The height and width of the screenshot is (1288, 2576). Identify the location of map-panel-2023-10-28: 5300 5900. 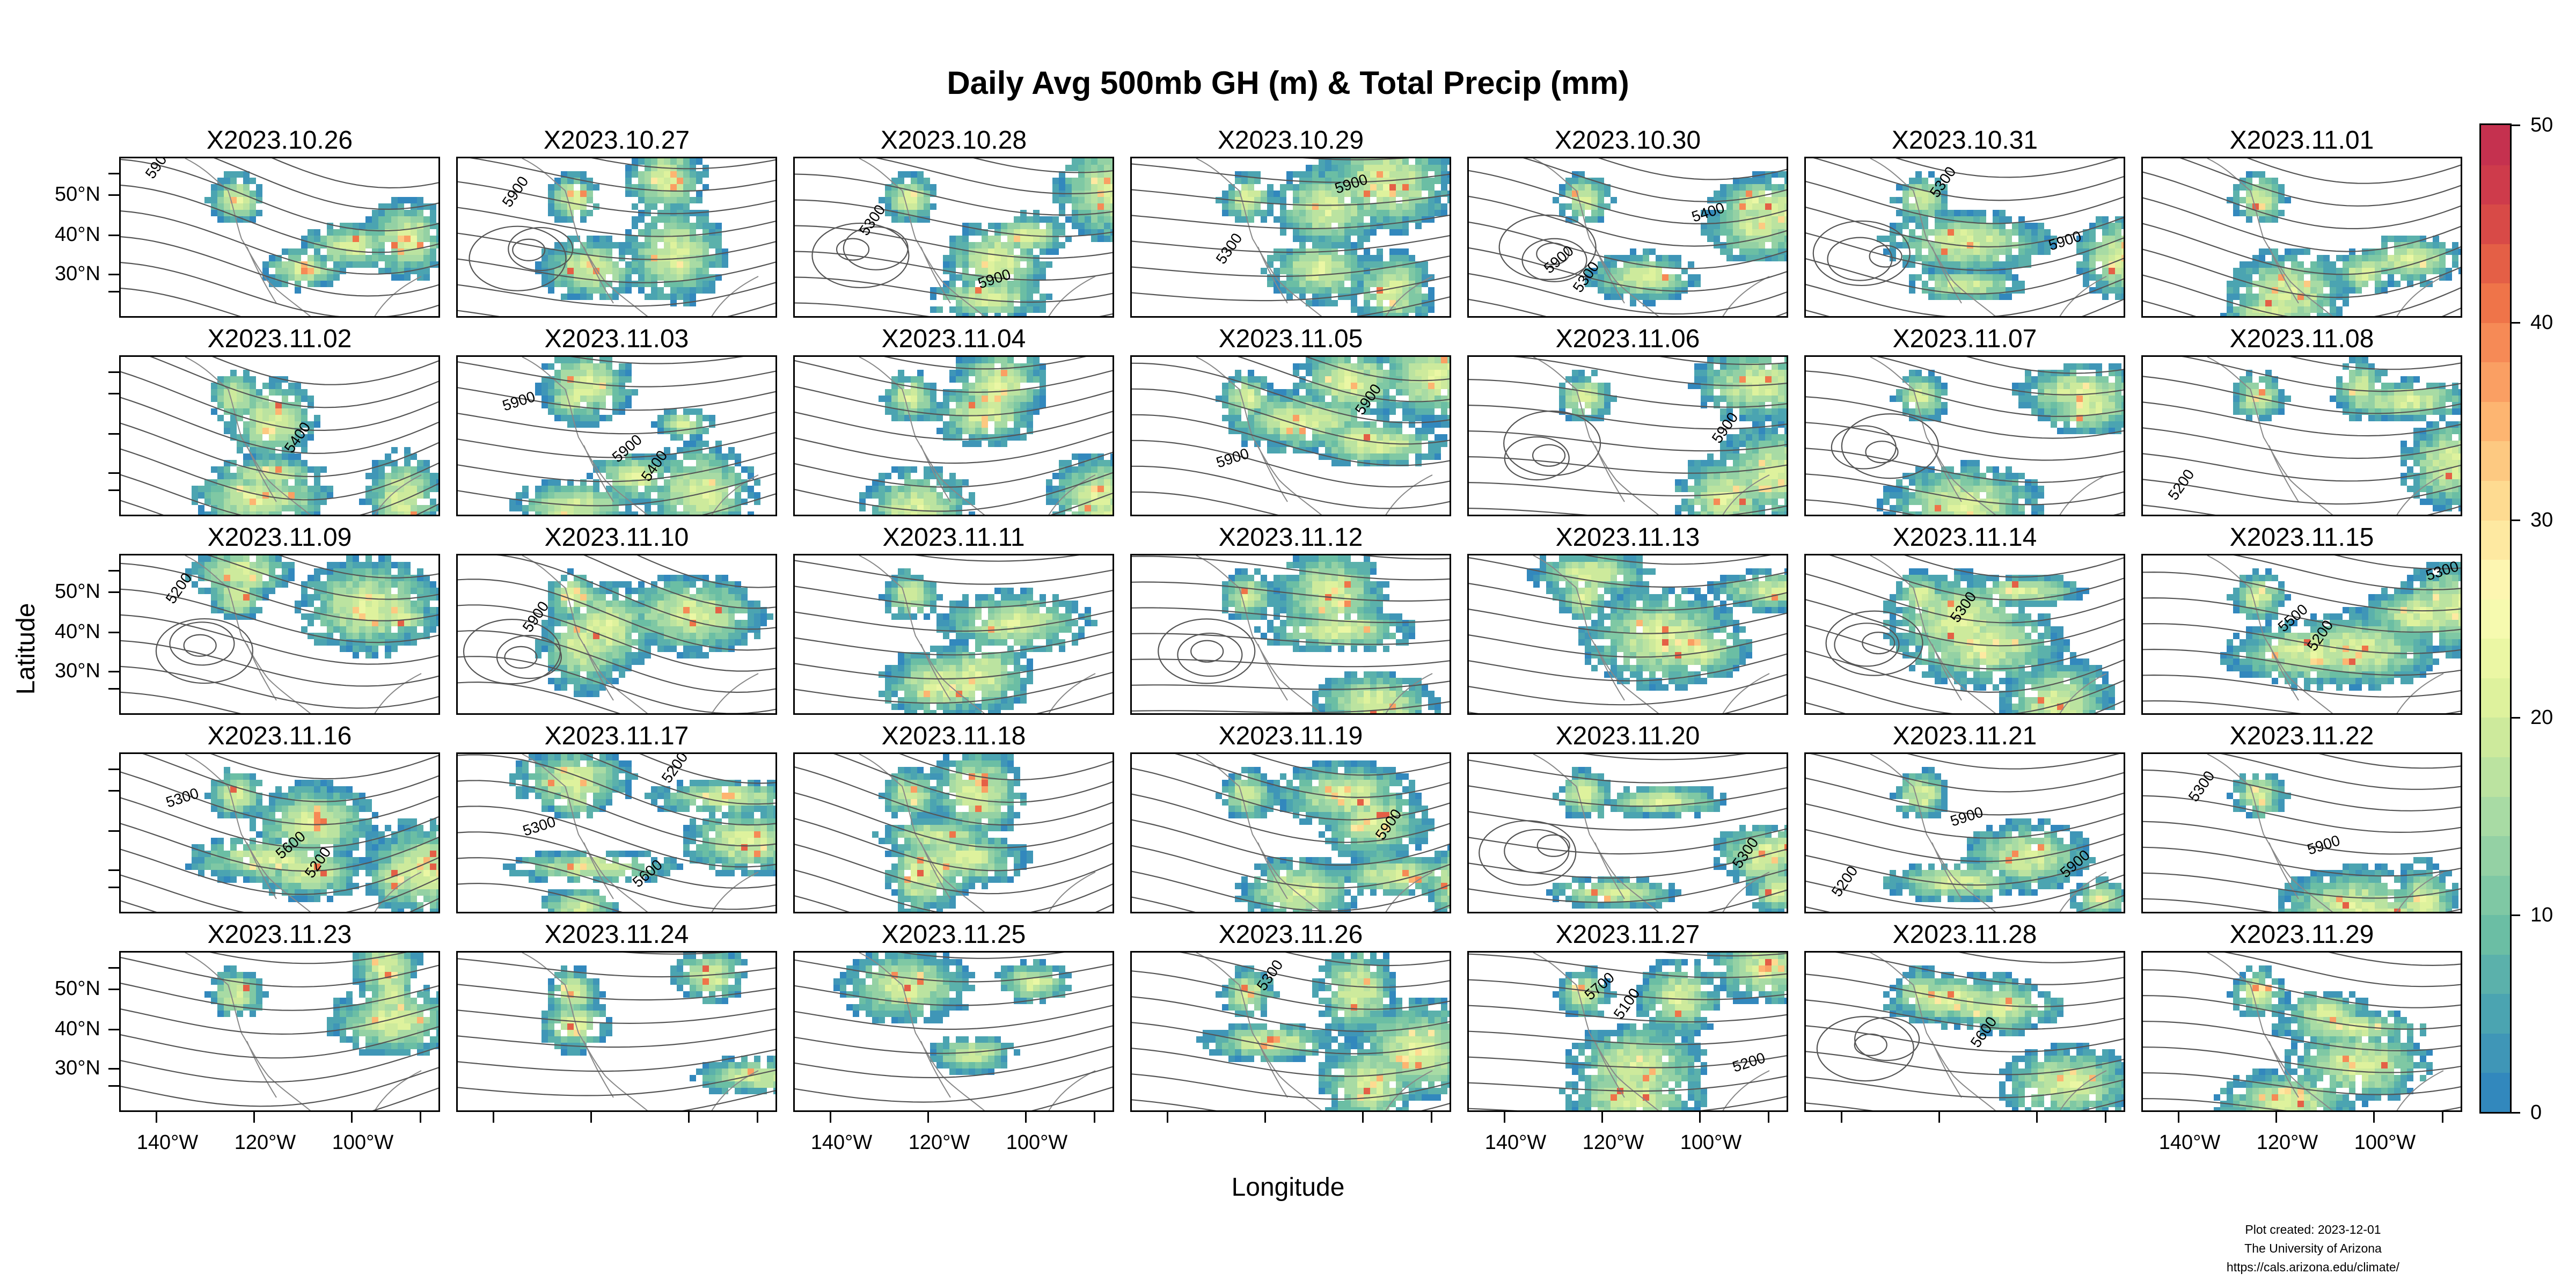
(953, 237).